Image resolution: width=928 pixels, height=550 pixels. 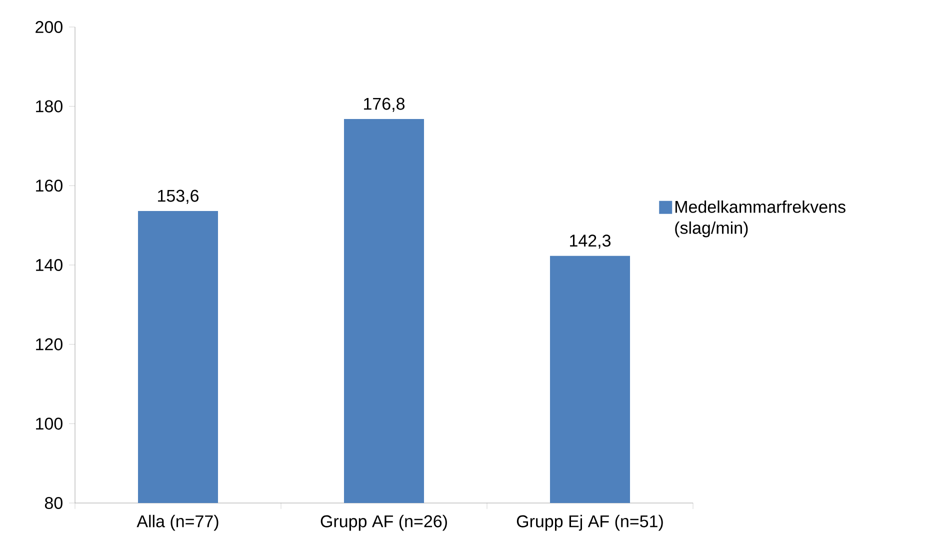 What do you see at coordinates (760, 219) in the screenshot?
I see `legend-label: Medelkammarfrekvens (slag/min)` at bounding box center [760, 219].